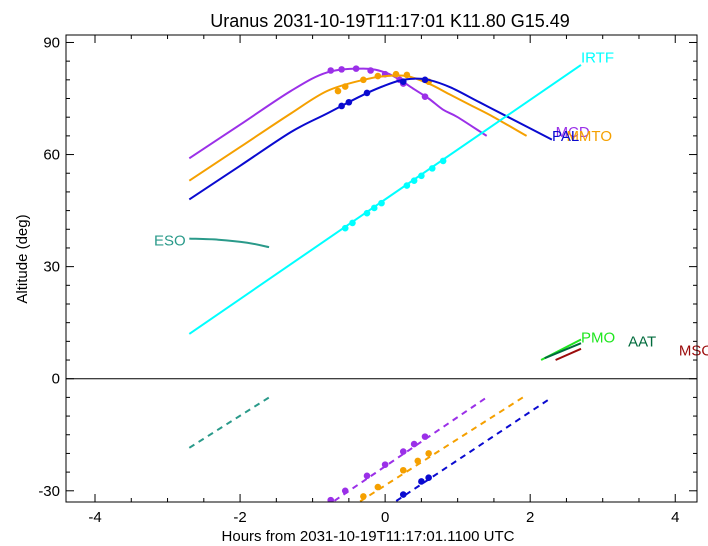  Describe the element at coordinates (51, 267) in the screenshot. I see `y-tick-label: 30` at that location.